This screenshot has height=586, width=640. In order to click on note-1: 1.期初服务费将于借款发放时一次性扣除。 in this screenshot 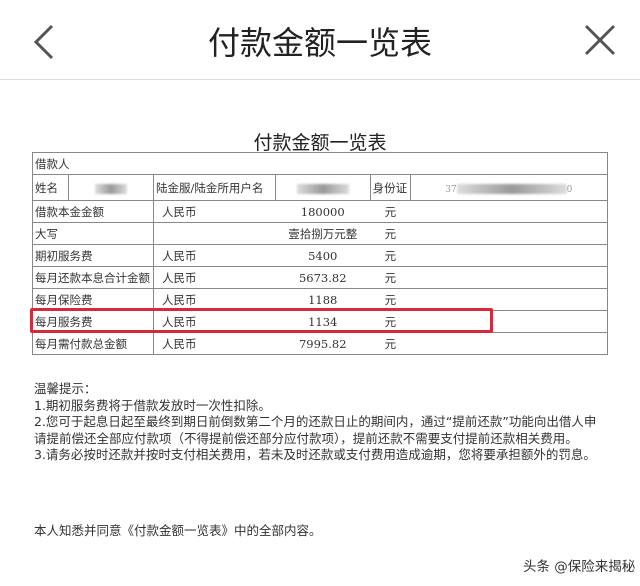, I will do `click(152, 405)`.